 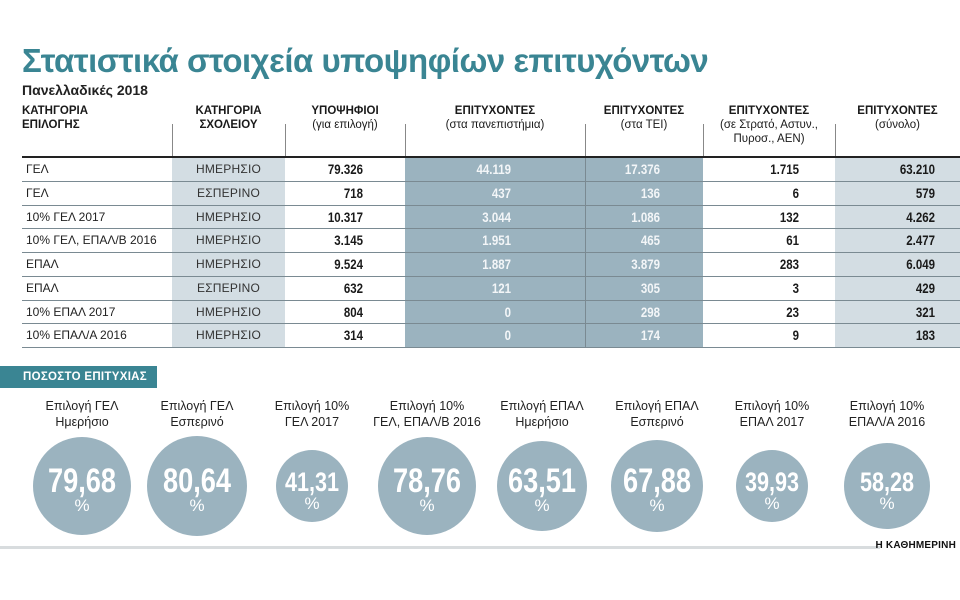 What do you see at coordinates (795, 287) in the screenshot?
I see `cell-military: 3` at bounding box center [795, 287].